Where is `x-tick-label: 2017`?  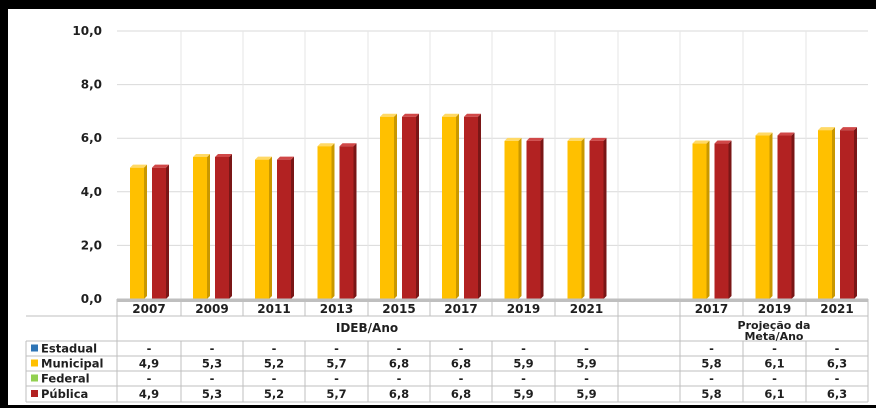 x-tick-label: 2017 is located at coordinates (711, 309).